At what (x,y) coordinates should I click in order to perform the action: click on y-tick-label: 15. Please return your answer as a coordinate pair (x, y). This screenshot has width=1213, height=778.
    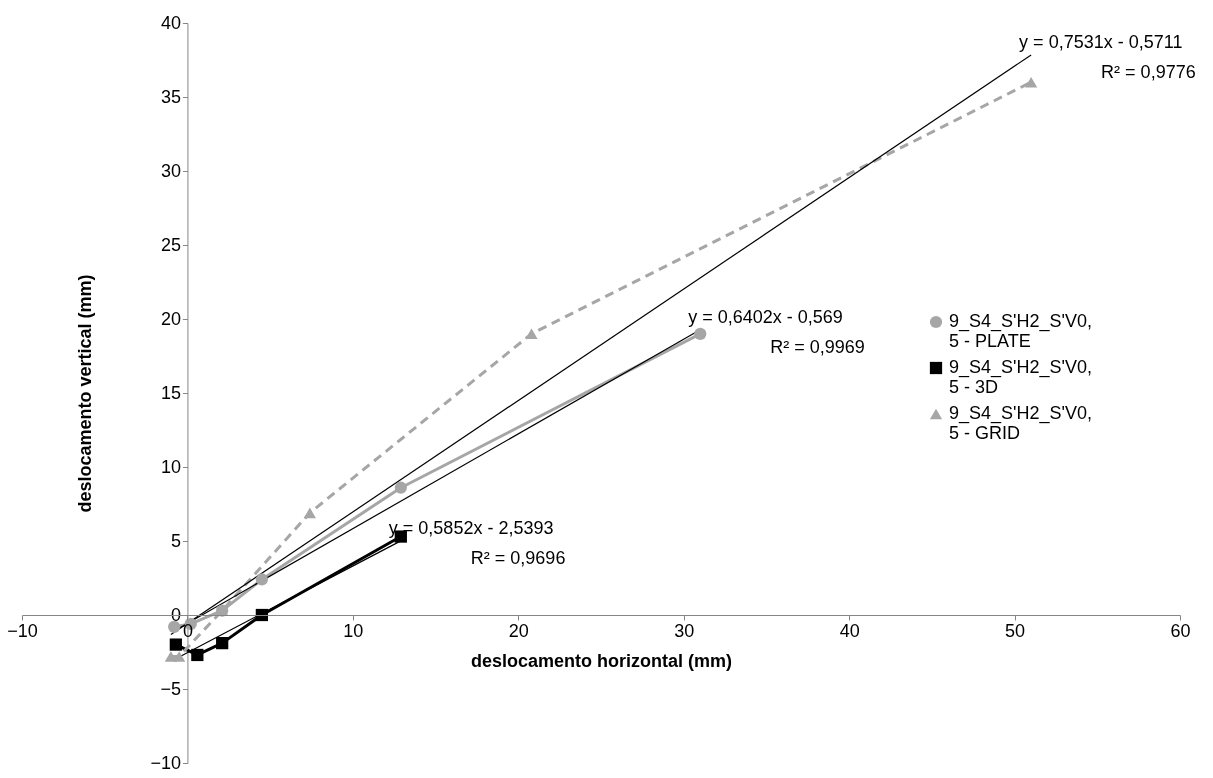
    Looking at the image, I should click on (170, 392).